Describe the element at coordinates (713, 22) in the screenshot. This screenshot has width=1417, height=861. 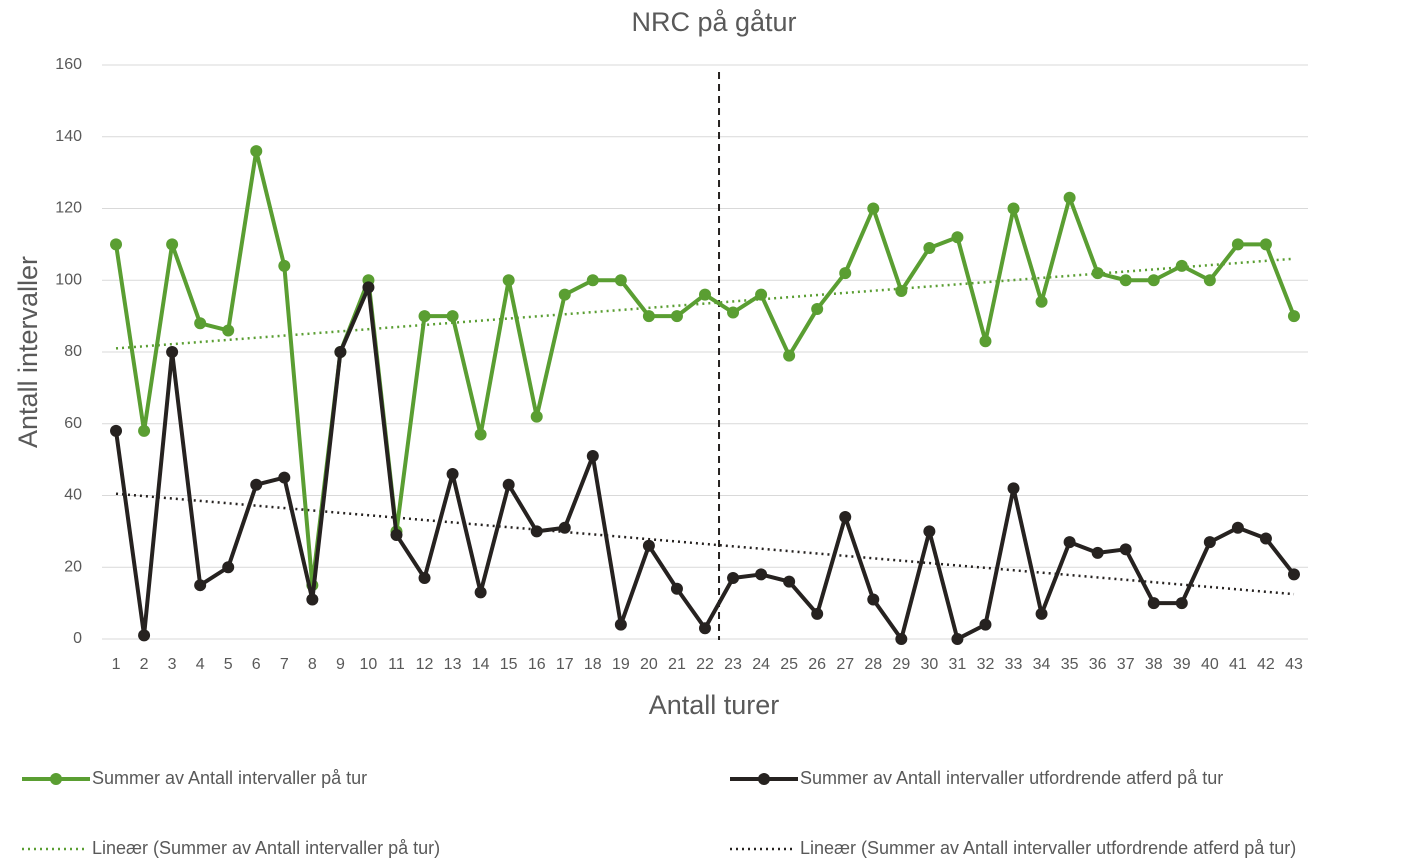
I see `chart-title: NRC på gåtur` at that location.